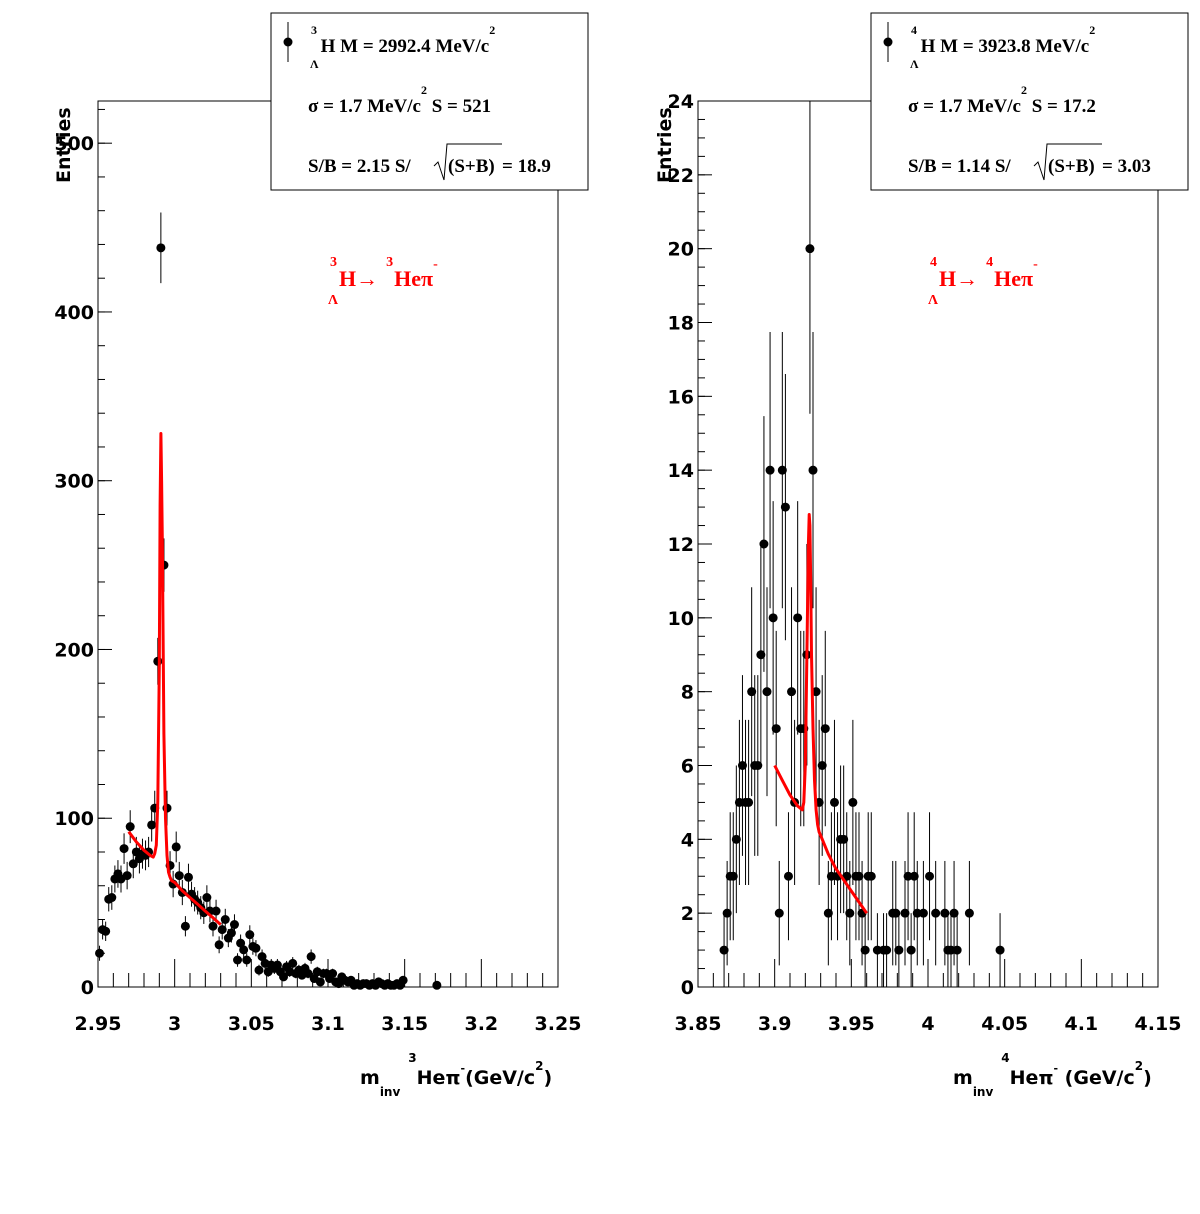 This screenshot has width=1200, height=1214. I want to click on right-legend-marker, so click(888, 42).